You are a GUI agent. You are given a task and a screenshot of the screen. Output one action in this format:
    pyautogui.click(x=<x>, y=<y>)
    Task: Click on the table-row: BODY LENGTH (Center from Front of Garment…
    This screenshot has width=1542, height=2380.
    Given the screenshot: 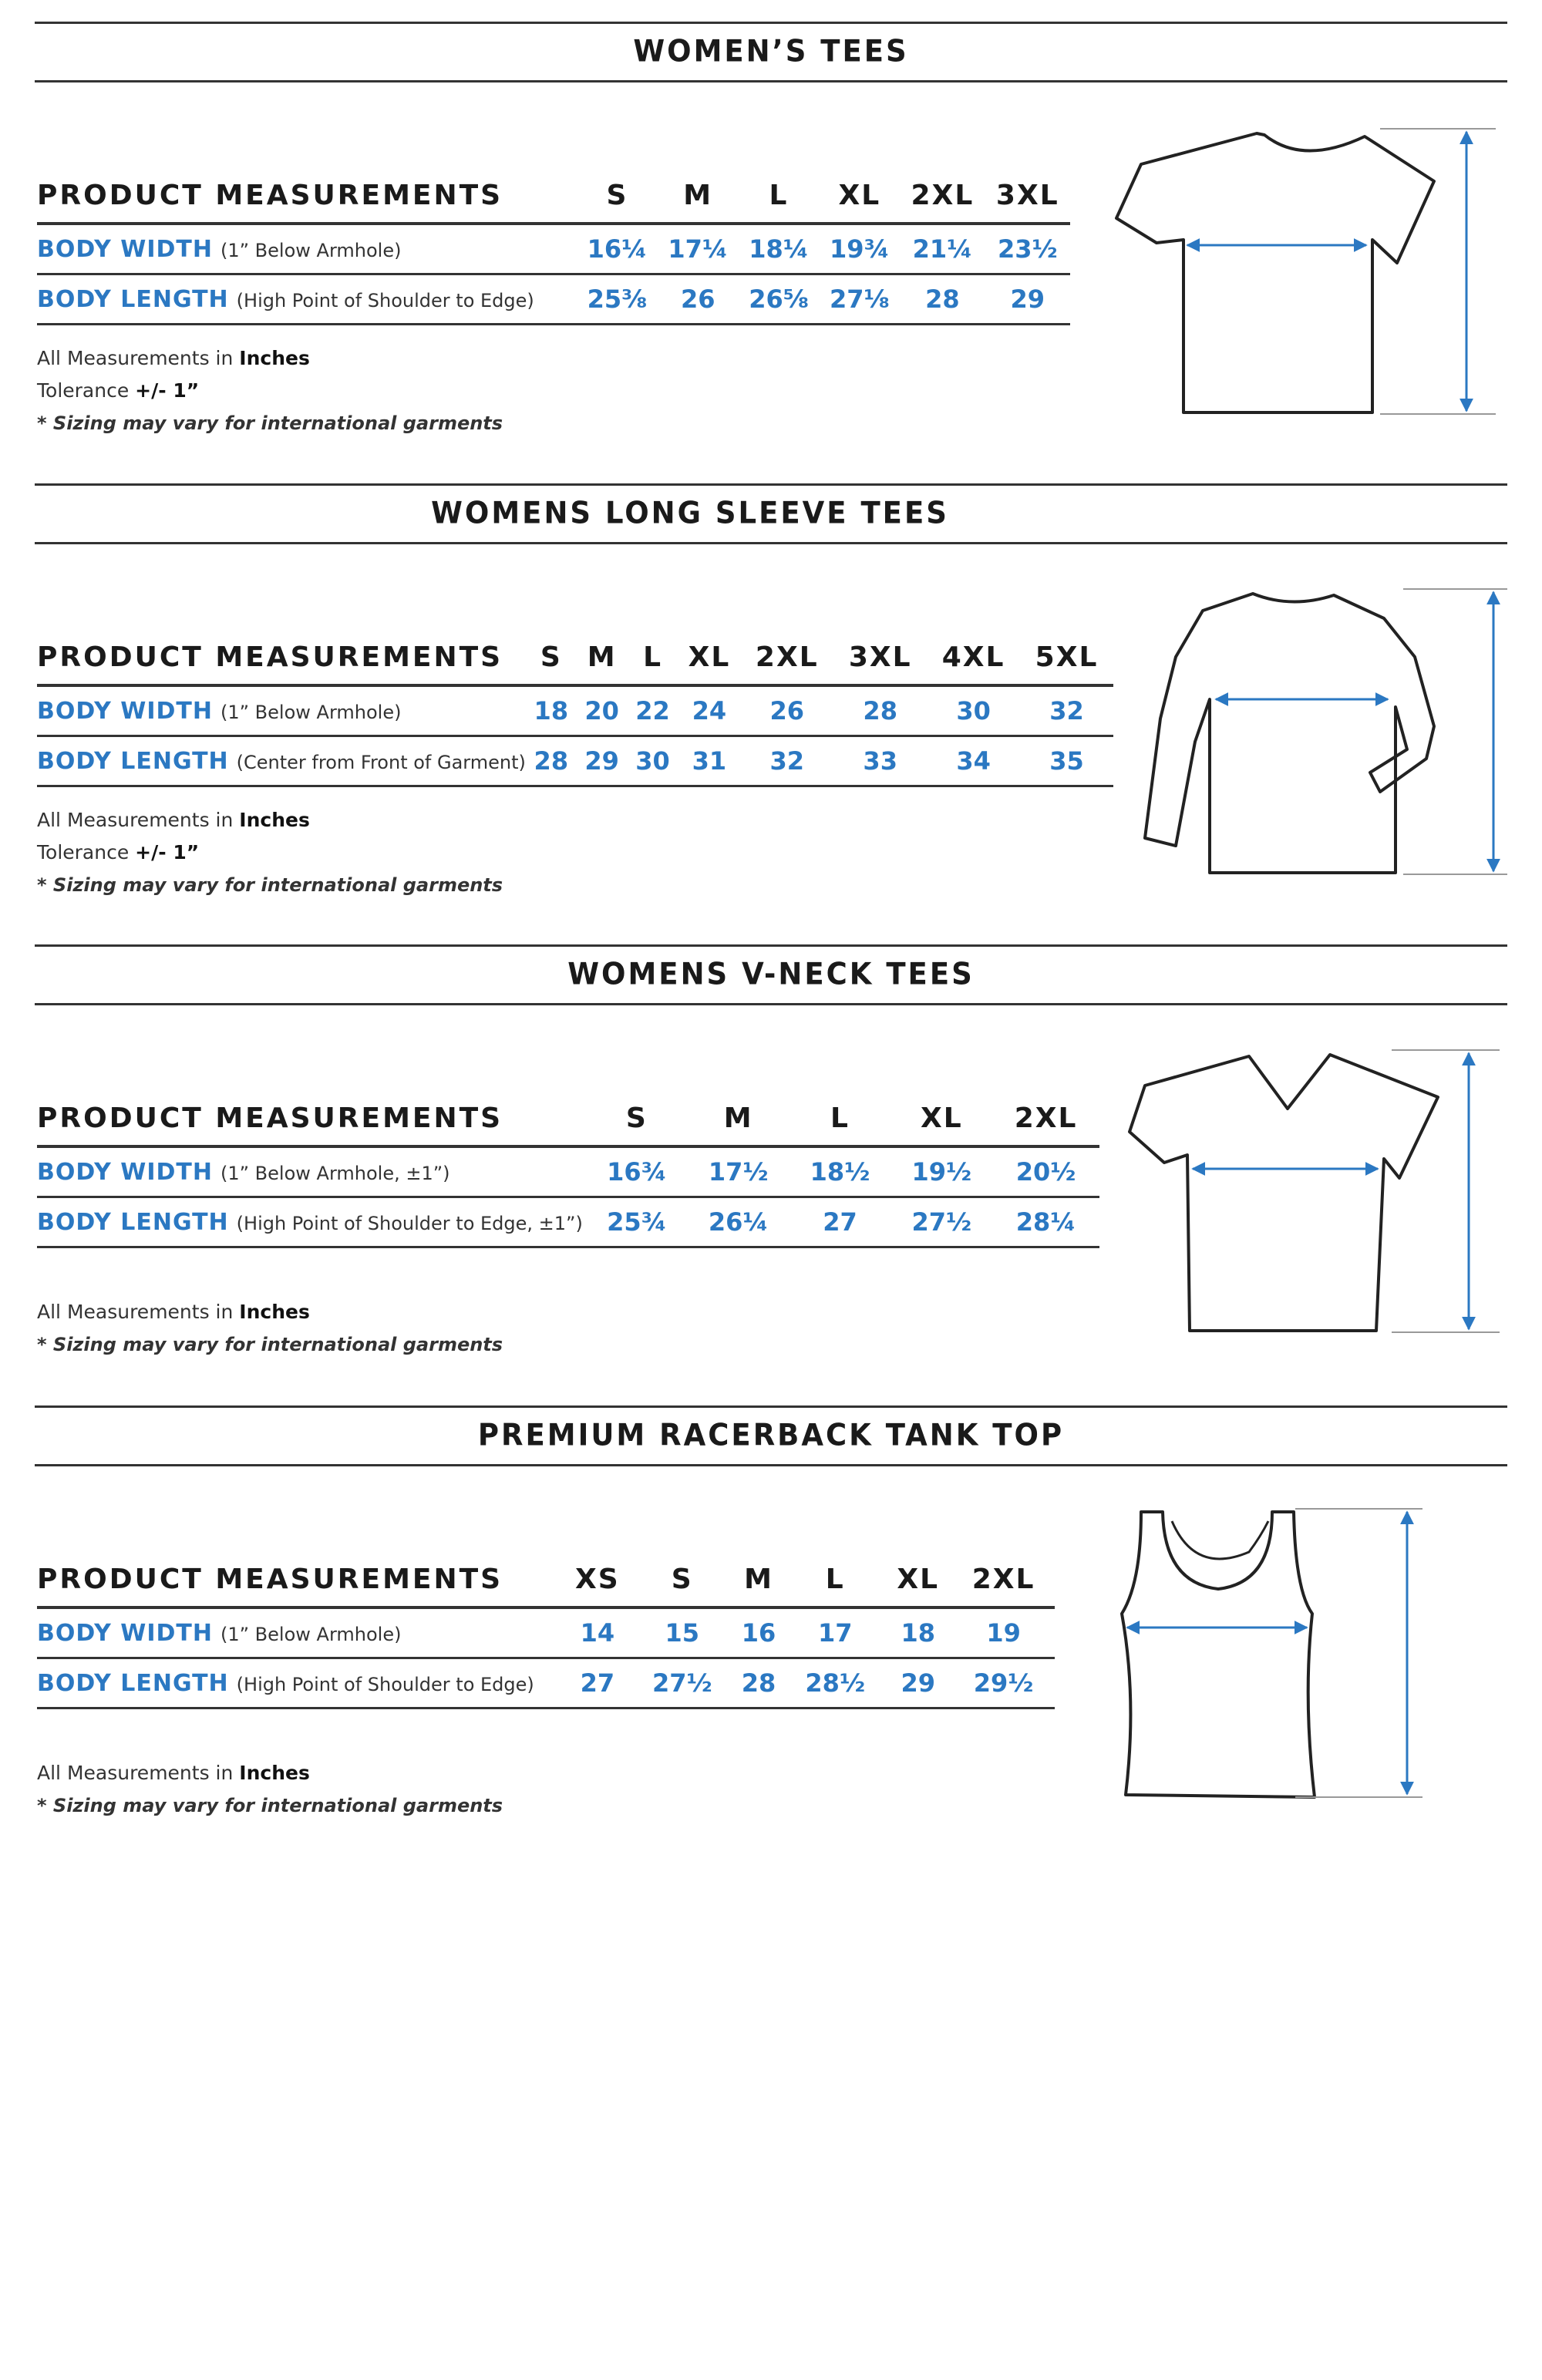 What is the action you would take?
    pyautogui.click(x=575, y=761)
    